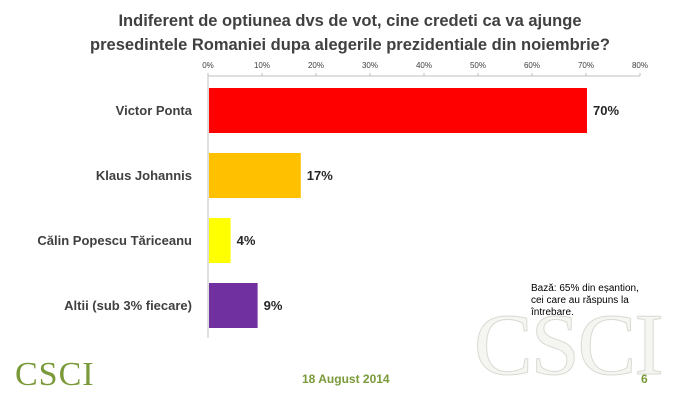 The image size is (693, 401). Describe the element at coordinates (346, 379) in the screenshot. I see `footer-date: 18 August 2014` at that location.